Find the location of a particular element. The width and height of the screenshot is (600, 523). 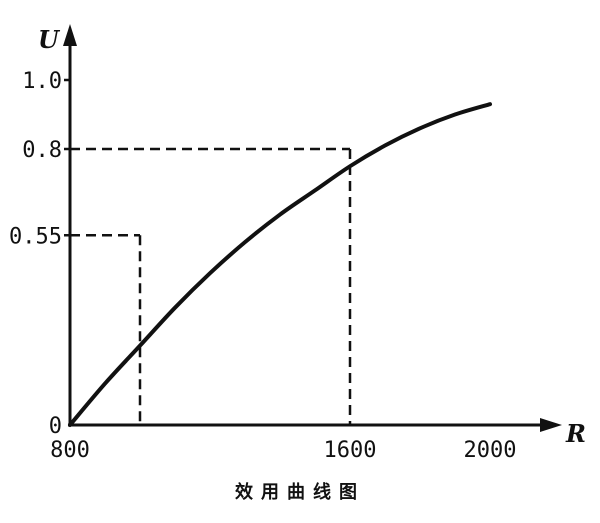

x-tick-label-0: 800 is located at coordinates (70, 450).